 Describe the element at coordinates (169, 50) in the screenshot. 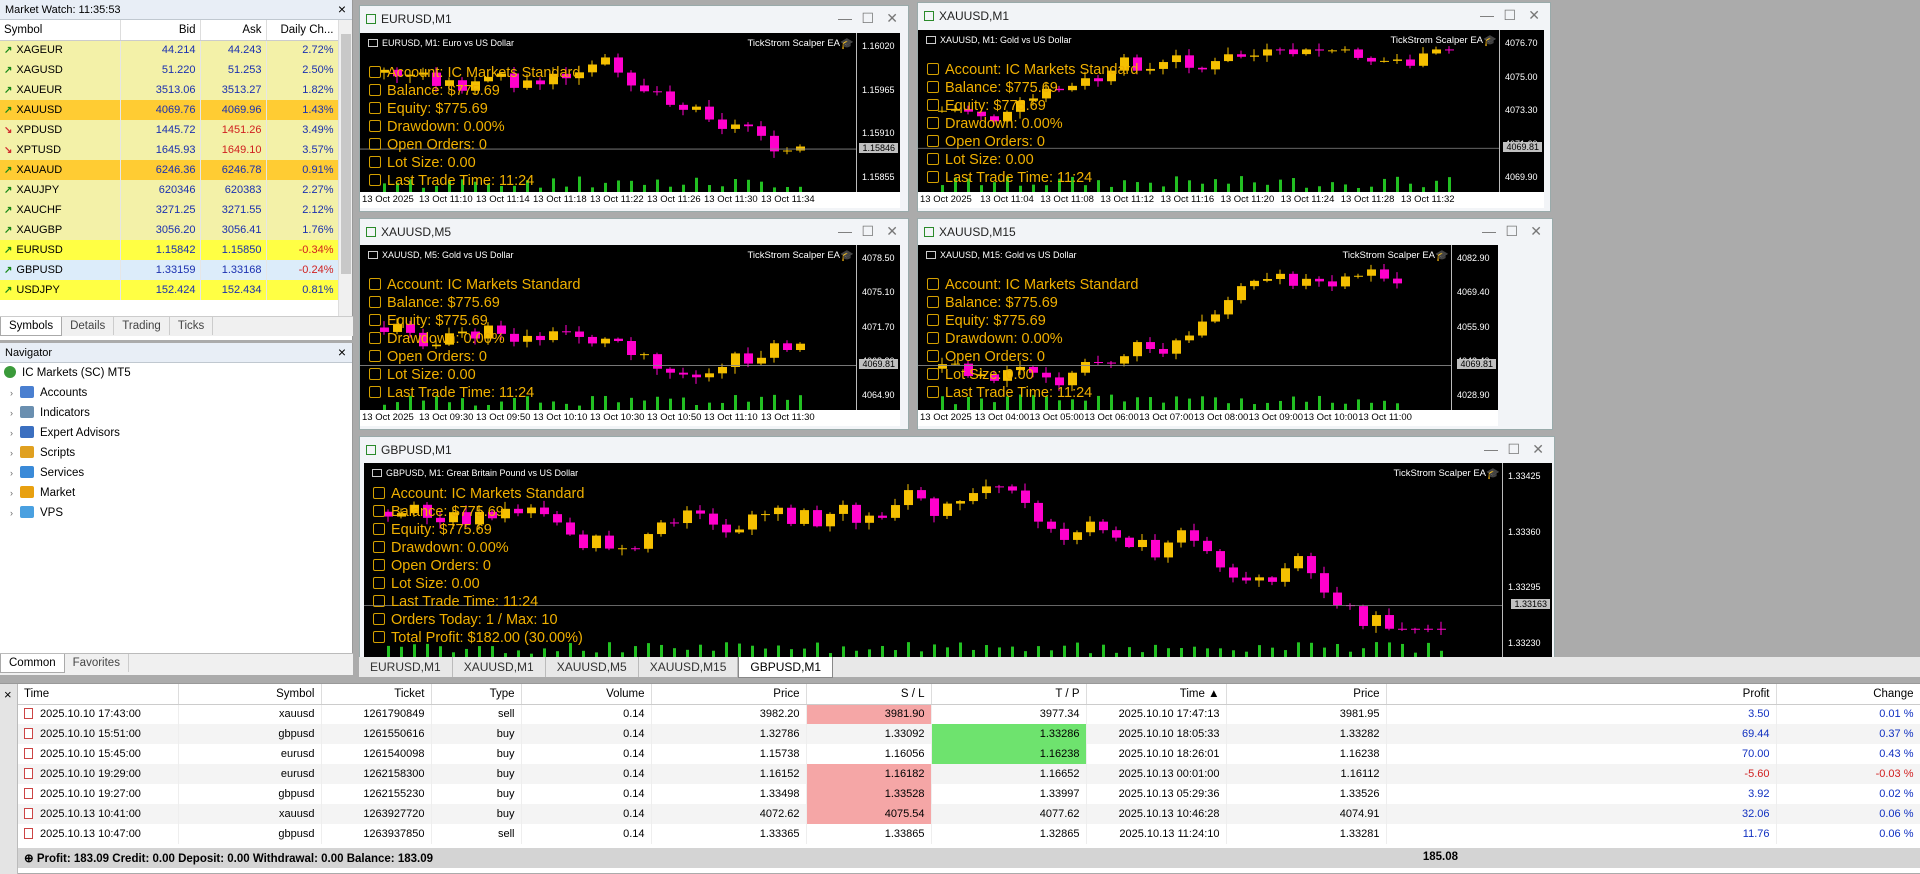

I see `market-watch-row: ↗ XAGEUR 44.214 44.243 2.72%` at that location.